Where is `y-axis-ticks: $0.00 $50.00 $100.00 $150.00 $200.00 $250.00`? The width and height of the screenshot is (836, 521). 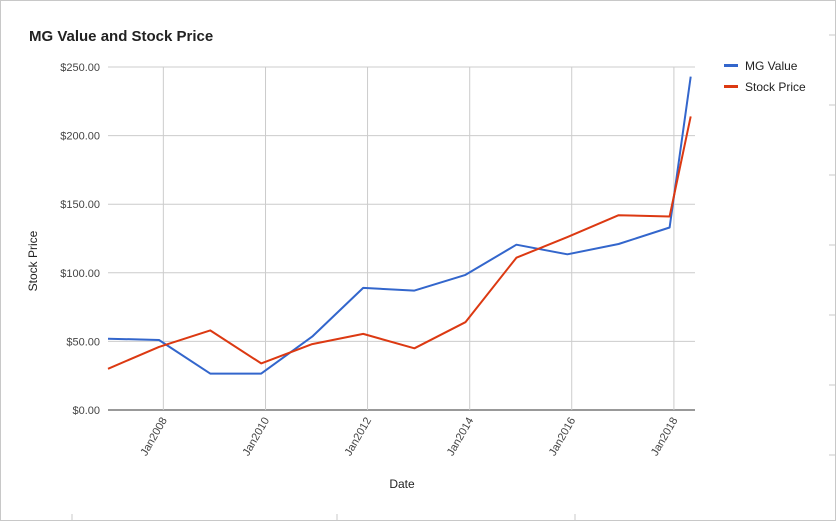 y-axis-ticks: $0.00 $50.00 $100.00 $150.00 $200.00 $250.00 is located at coordinates (80, 239).